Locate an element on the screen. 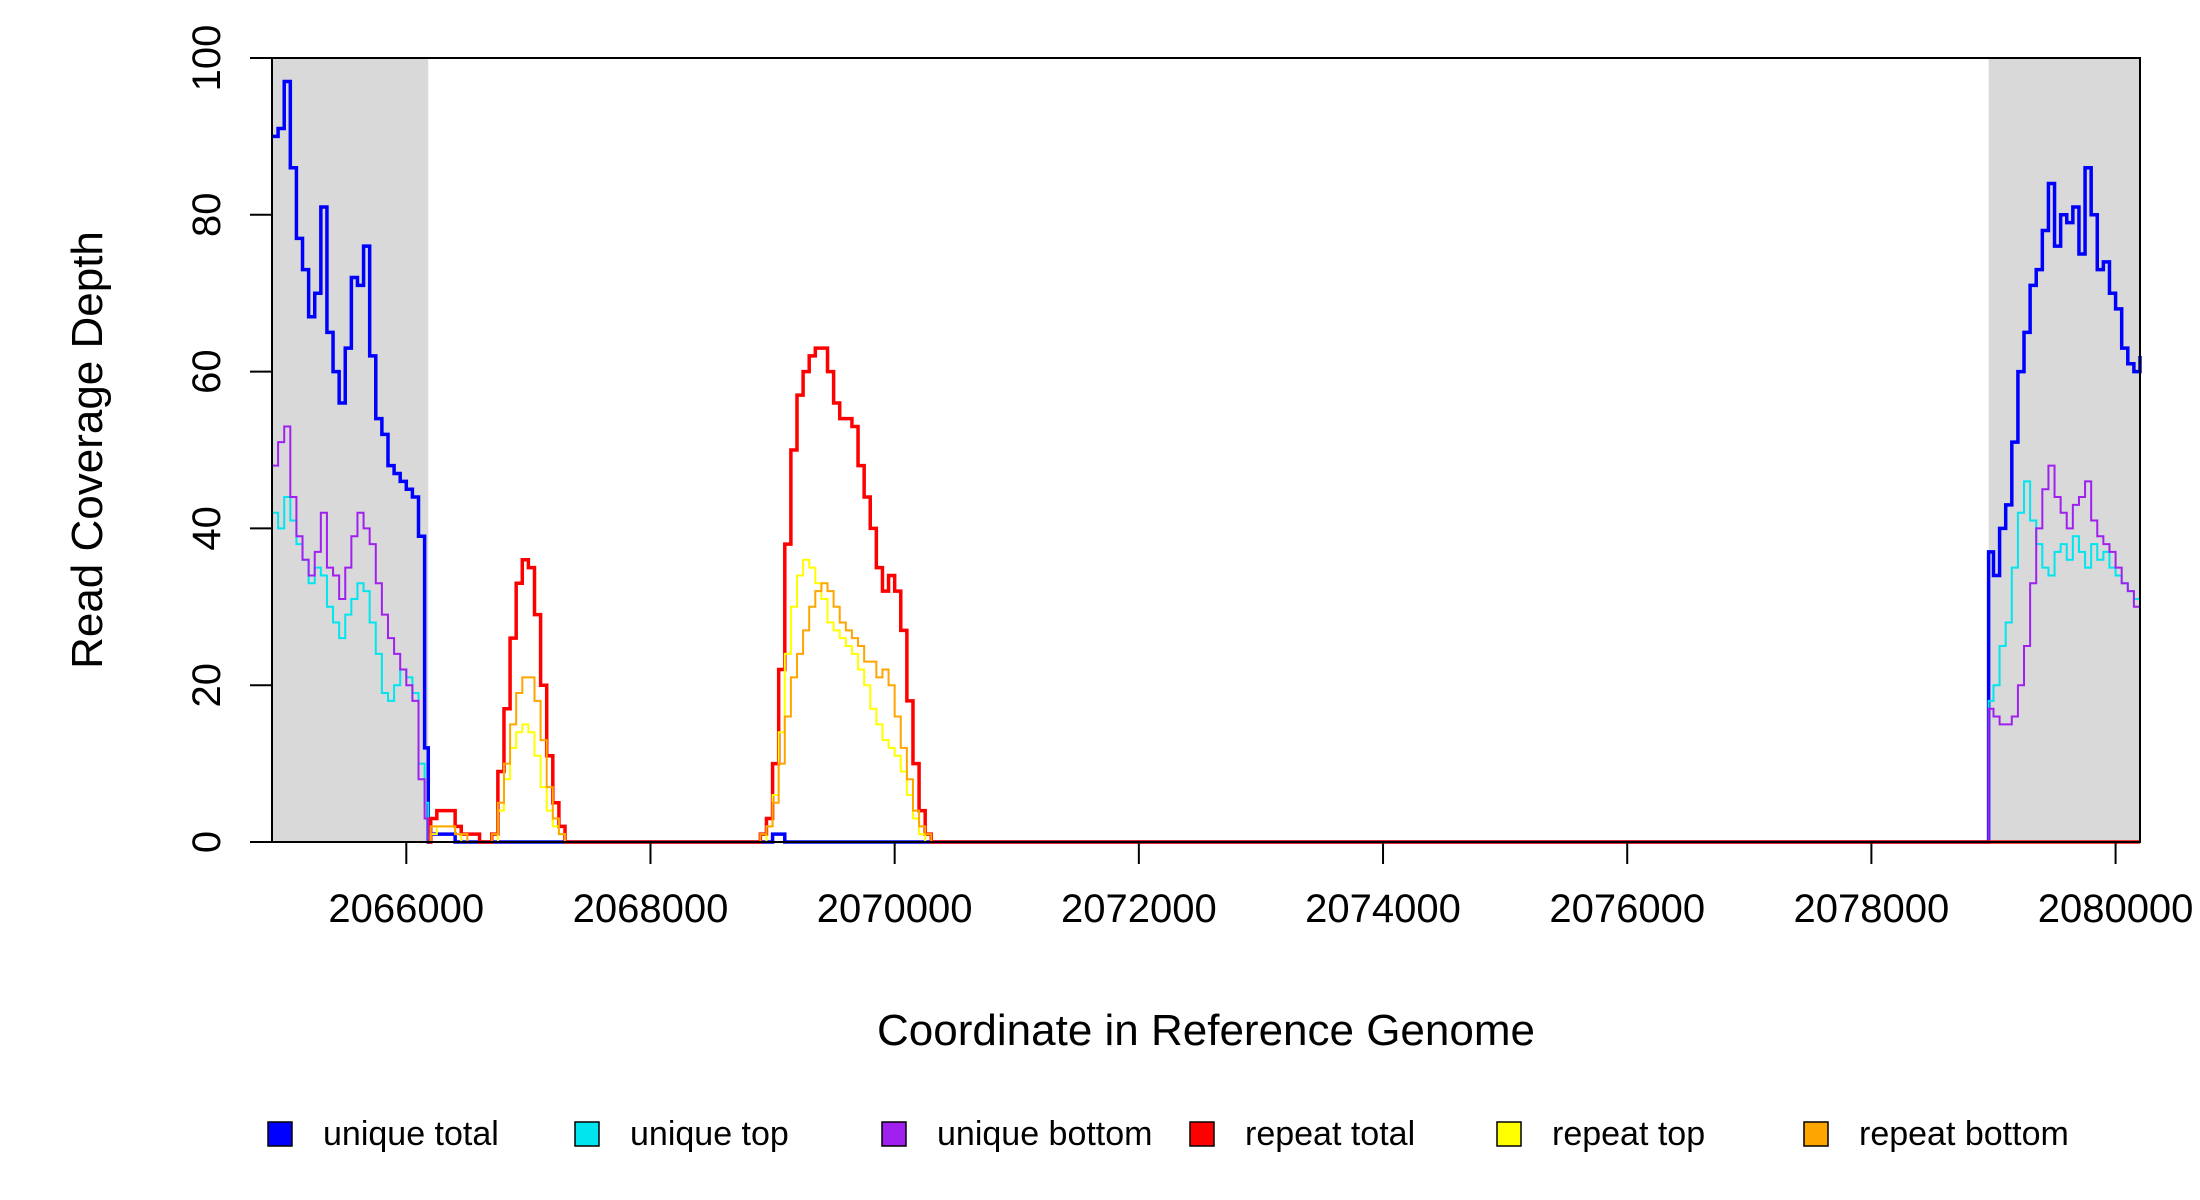 The width and height of the screenshot is (2200, 1200). legend-label-unique-top: unique top is located at coordinates (709, 1134).